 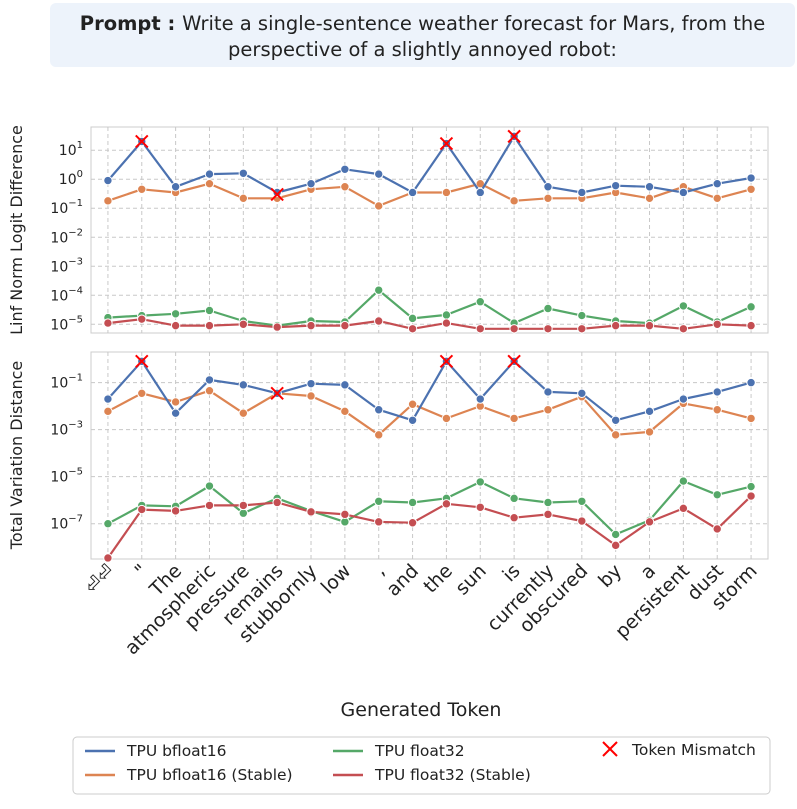 I want to click on x-tick-label: by, so click(x=610, y=576).